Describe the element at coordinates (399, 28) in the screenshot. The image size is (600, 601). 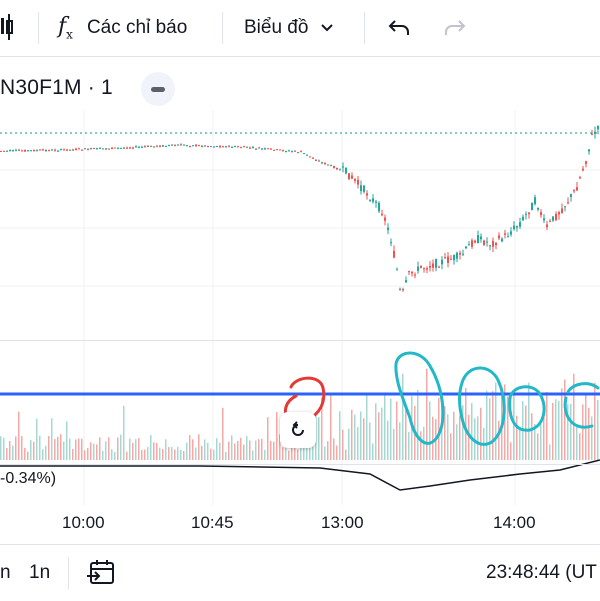
I see `undo-icon` at that location.